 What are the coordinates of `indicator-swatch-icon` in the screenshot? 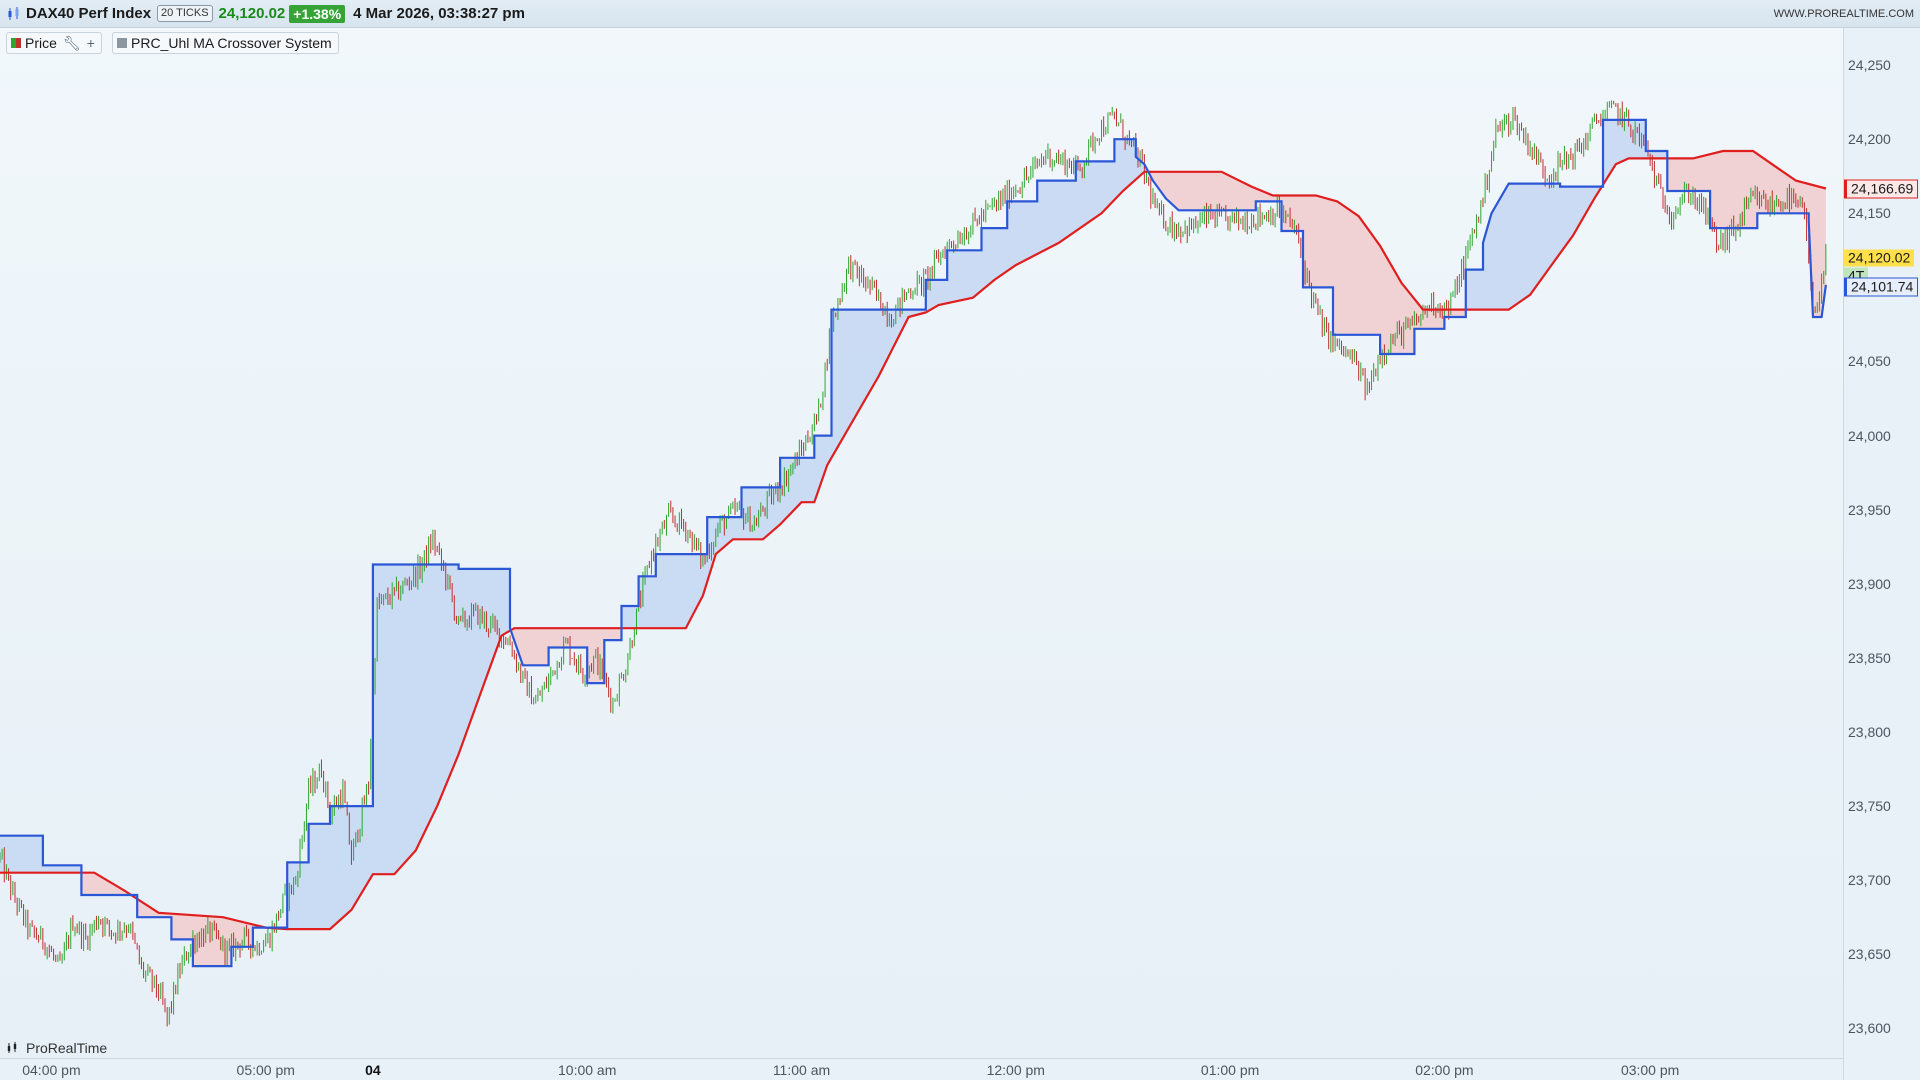 It's located at (122, 43).